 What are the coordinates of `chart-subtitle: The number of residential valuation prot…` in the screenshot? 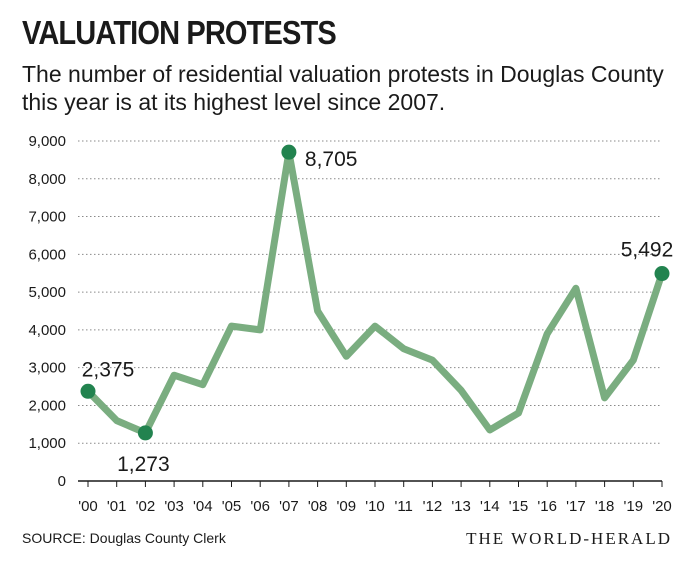 It's located at (343, 88).